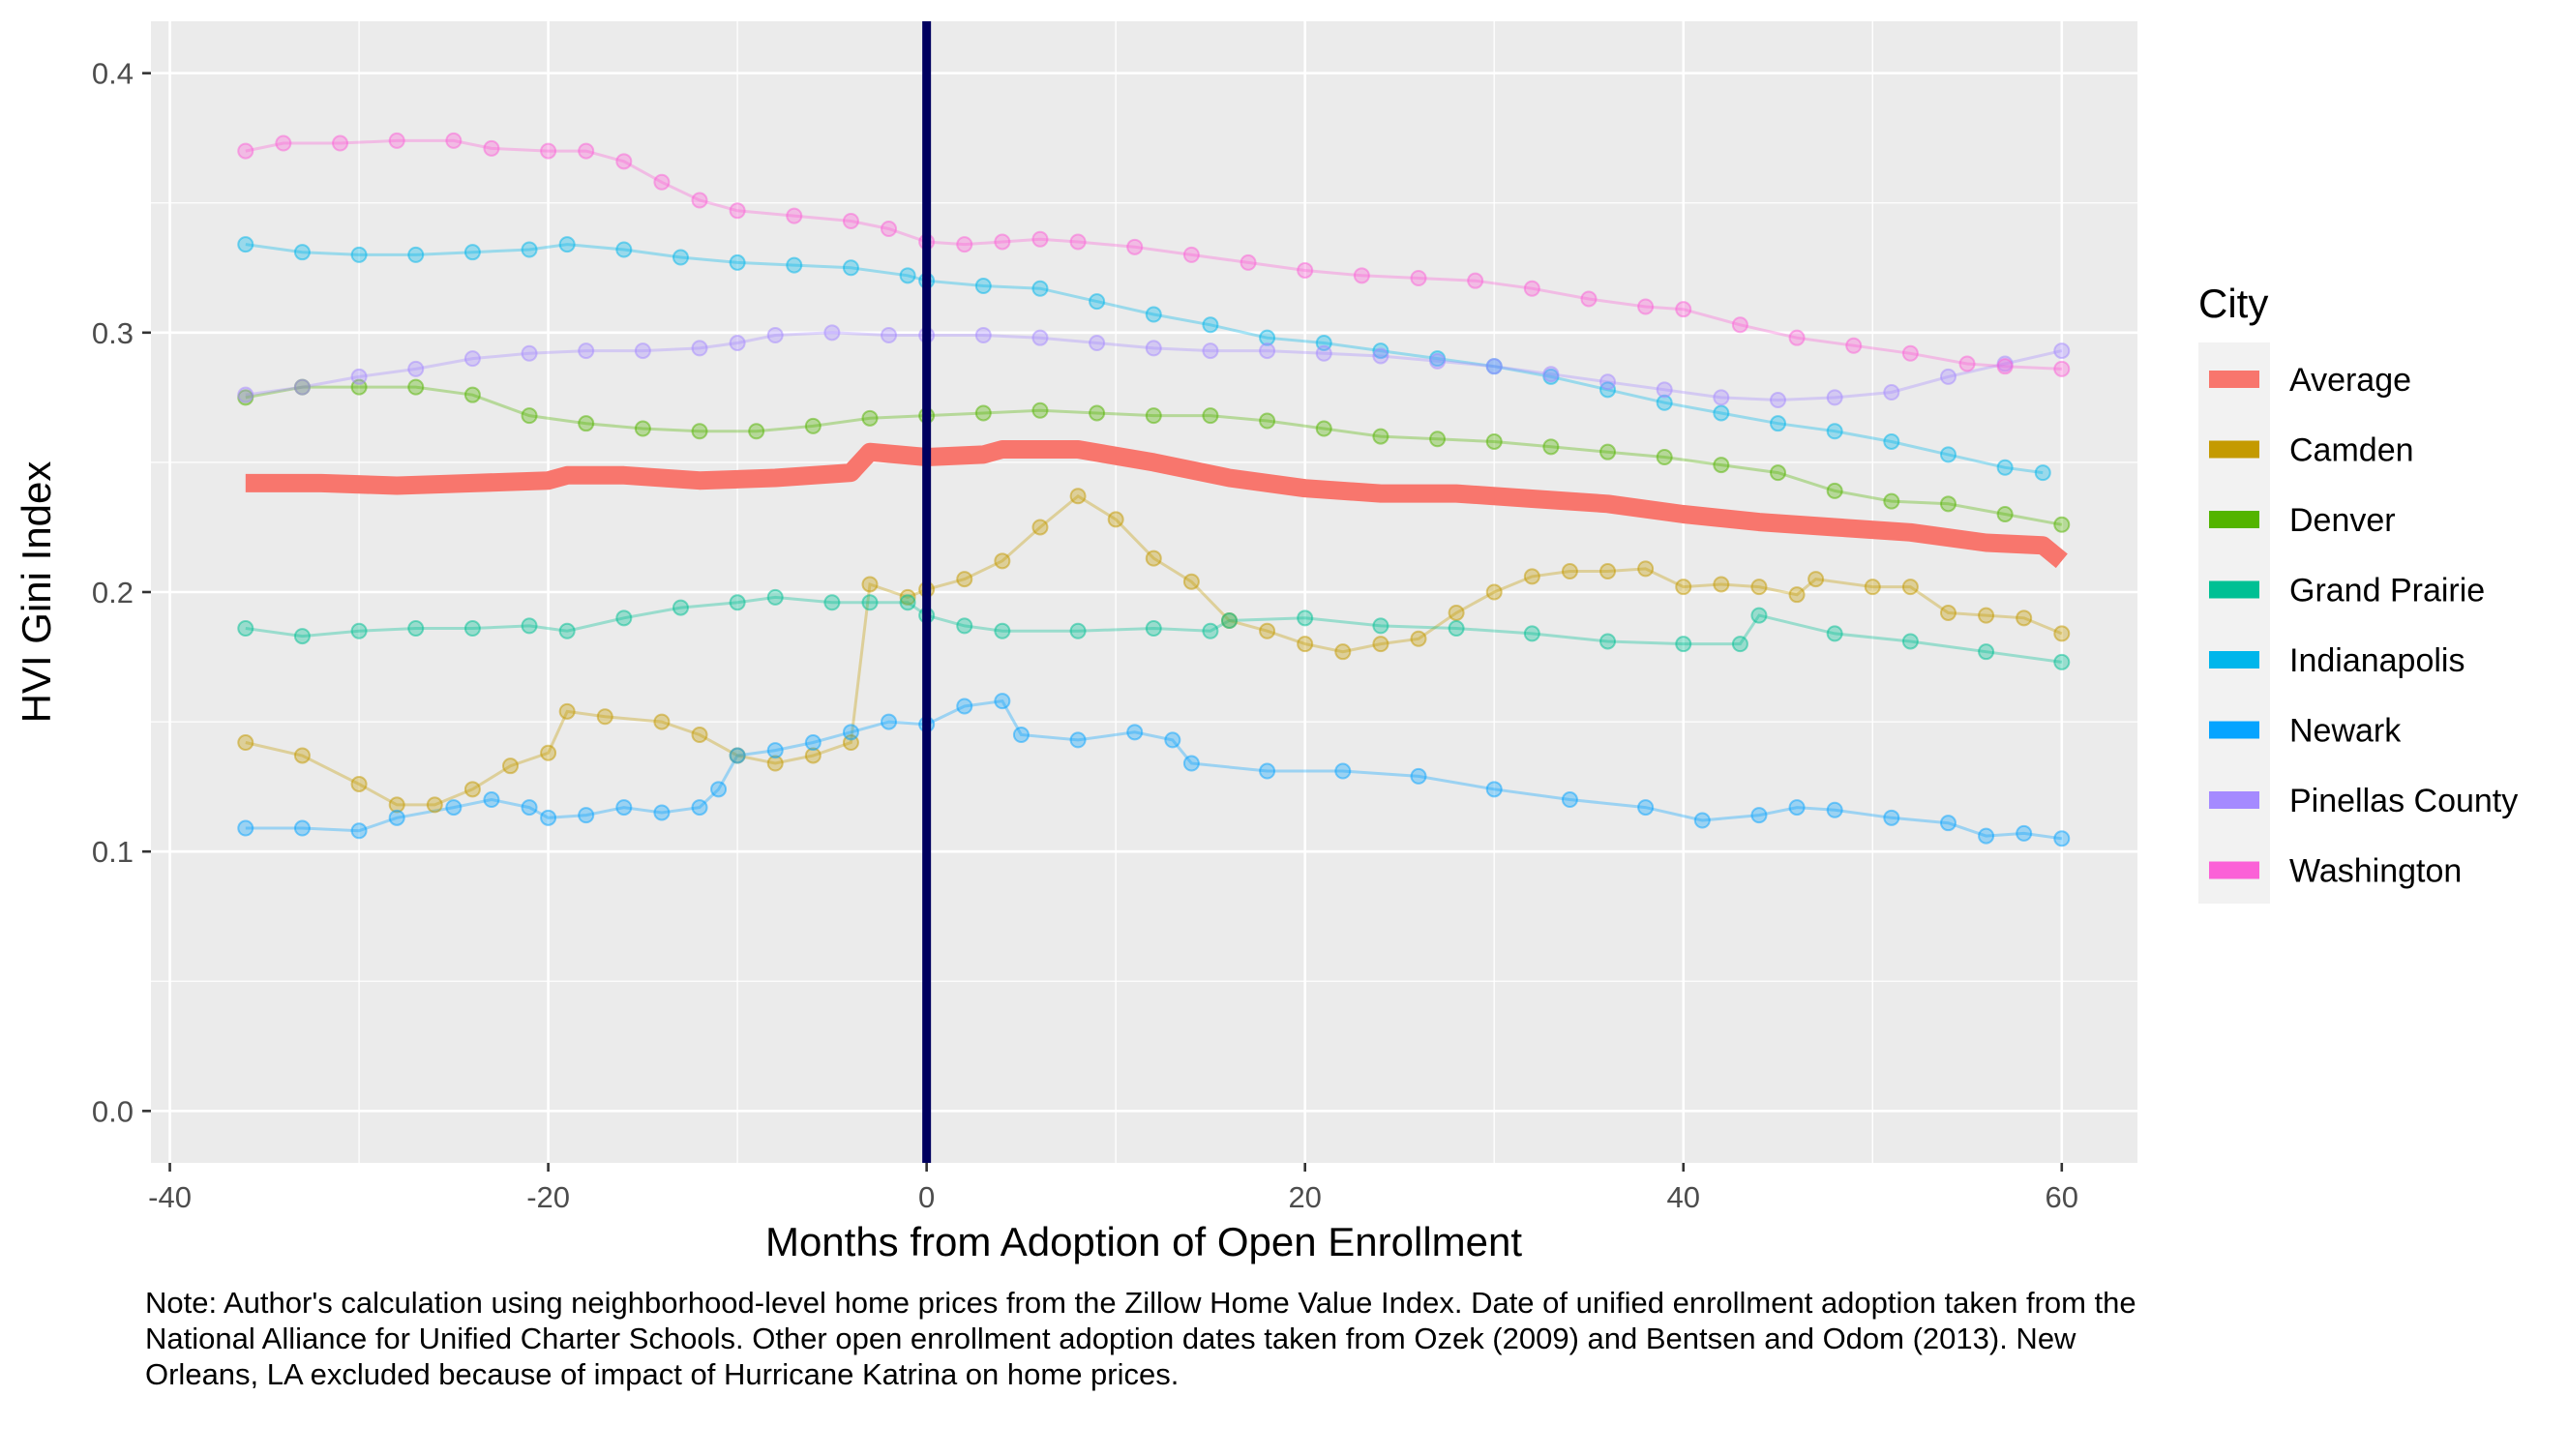  Describe the element at coordinates (2387, 591) in the screenshot. I see `legend-label-grand-prairie: Grand Prairie` at that location.